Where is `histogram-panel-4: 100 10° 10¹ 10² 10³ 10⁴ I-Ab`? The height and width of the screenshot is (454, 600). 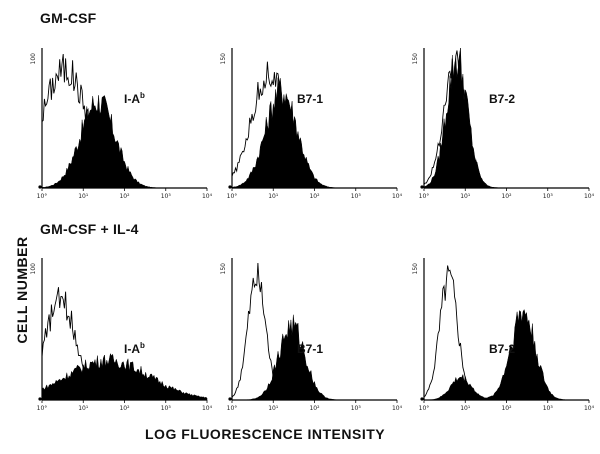
histogram-panel-4: 100 10° 10¹ 10² 10³ 10⁴ I-Ab is located at coordinates (121, 335).